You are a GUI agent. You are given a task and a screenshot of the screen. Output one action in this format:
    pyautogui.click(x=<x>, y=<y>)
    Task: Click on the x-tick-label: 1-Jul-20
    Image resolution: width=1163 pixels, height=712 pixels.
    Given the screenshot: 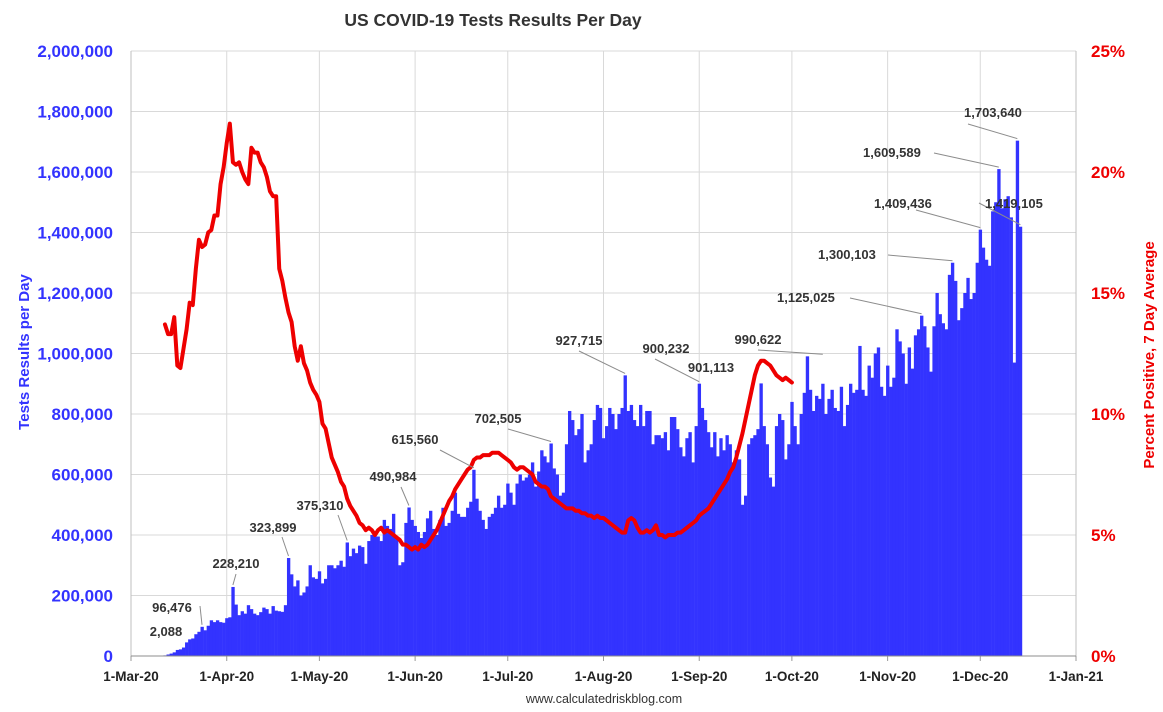 What is the action you would take?
    pyautogui.click(x=507, y=676)
    